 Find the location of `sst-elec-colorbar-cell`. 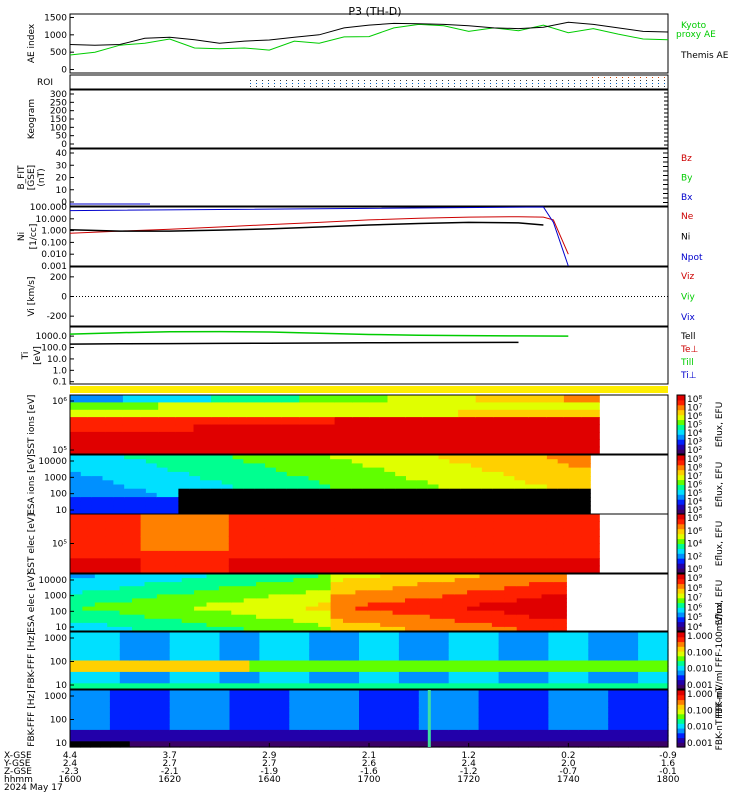

sst-elec-colorbar-cell is located at coordinates (681, 541).